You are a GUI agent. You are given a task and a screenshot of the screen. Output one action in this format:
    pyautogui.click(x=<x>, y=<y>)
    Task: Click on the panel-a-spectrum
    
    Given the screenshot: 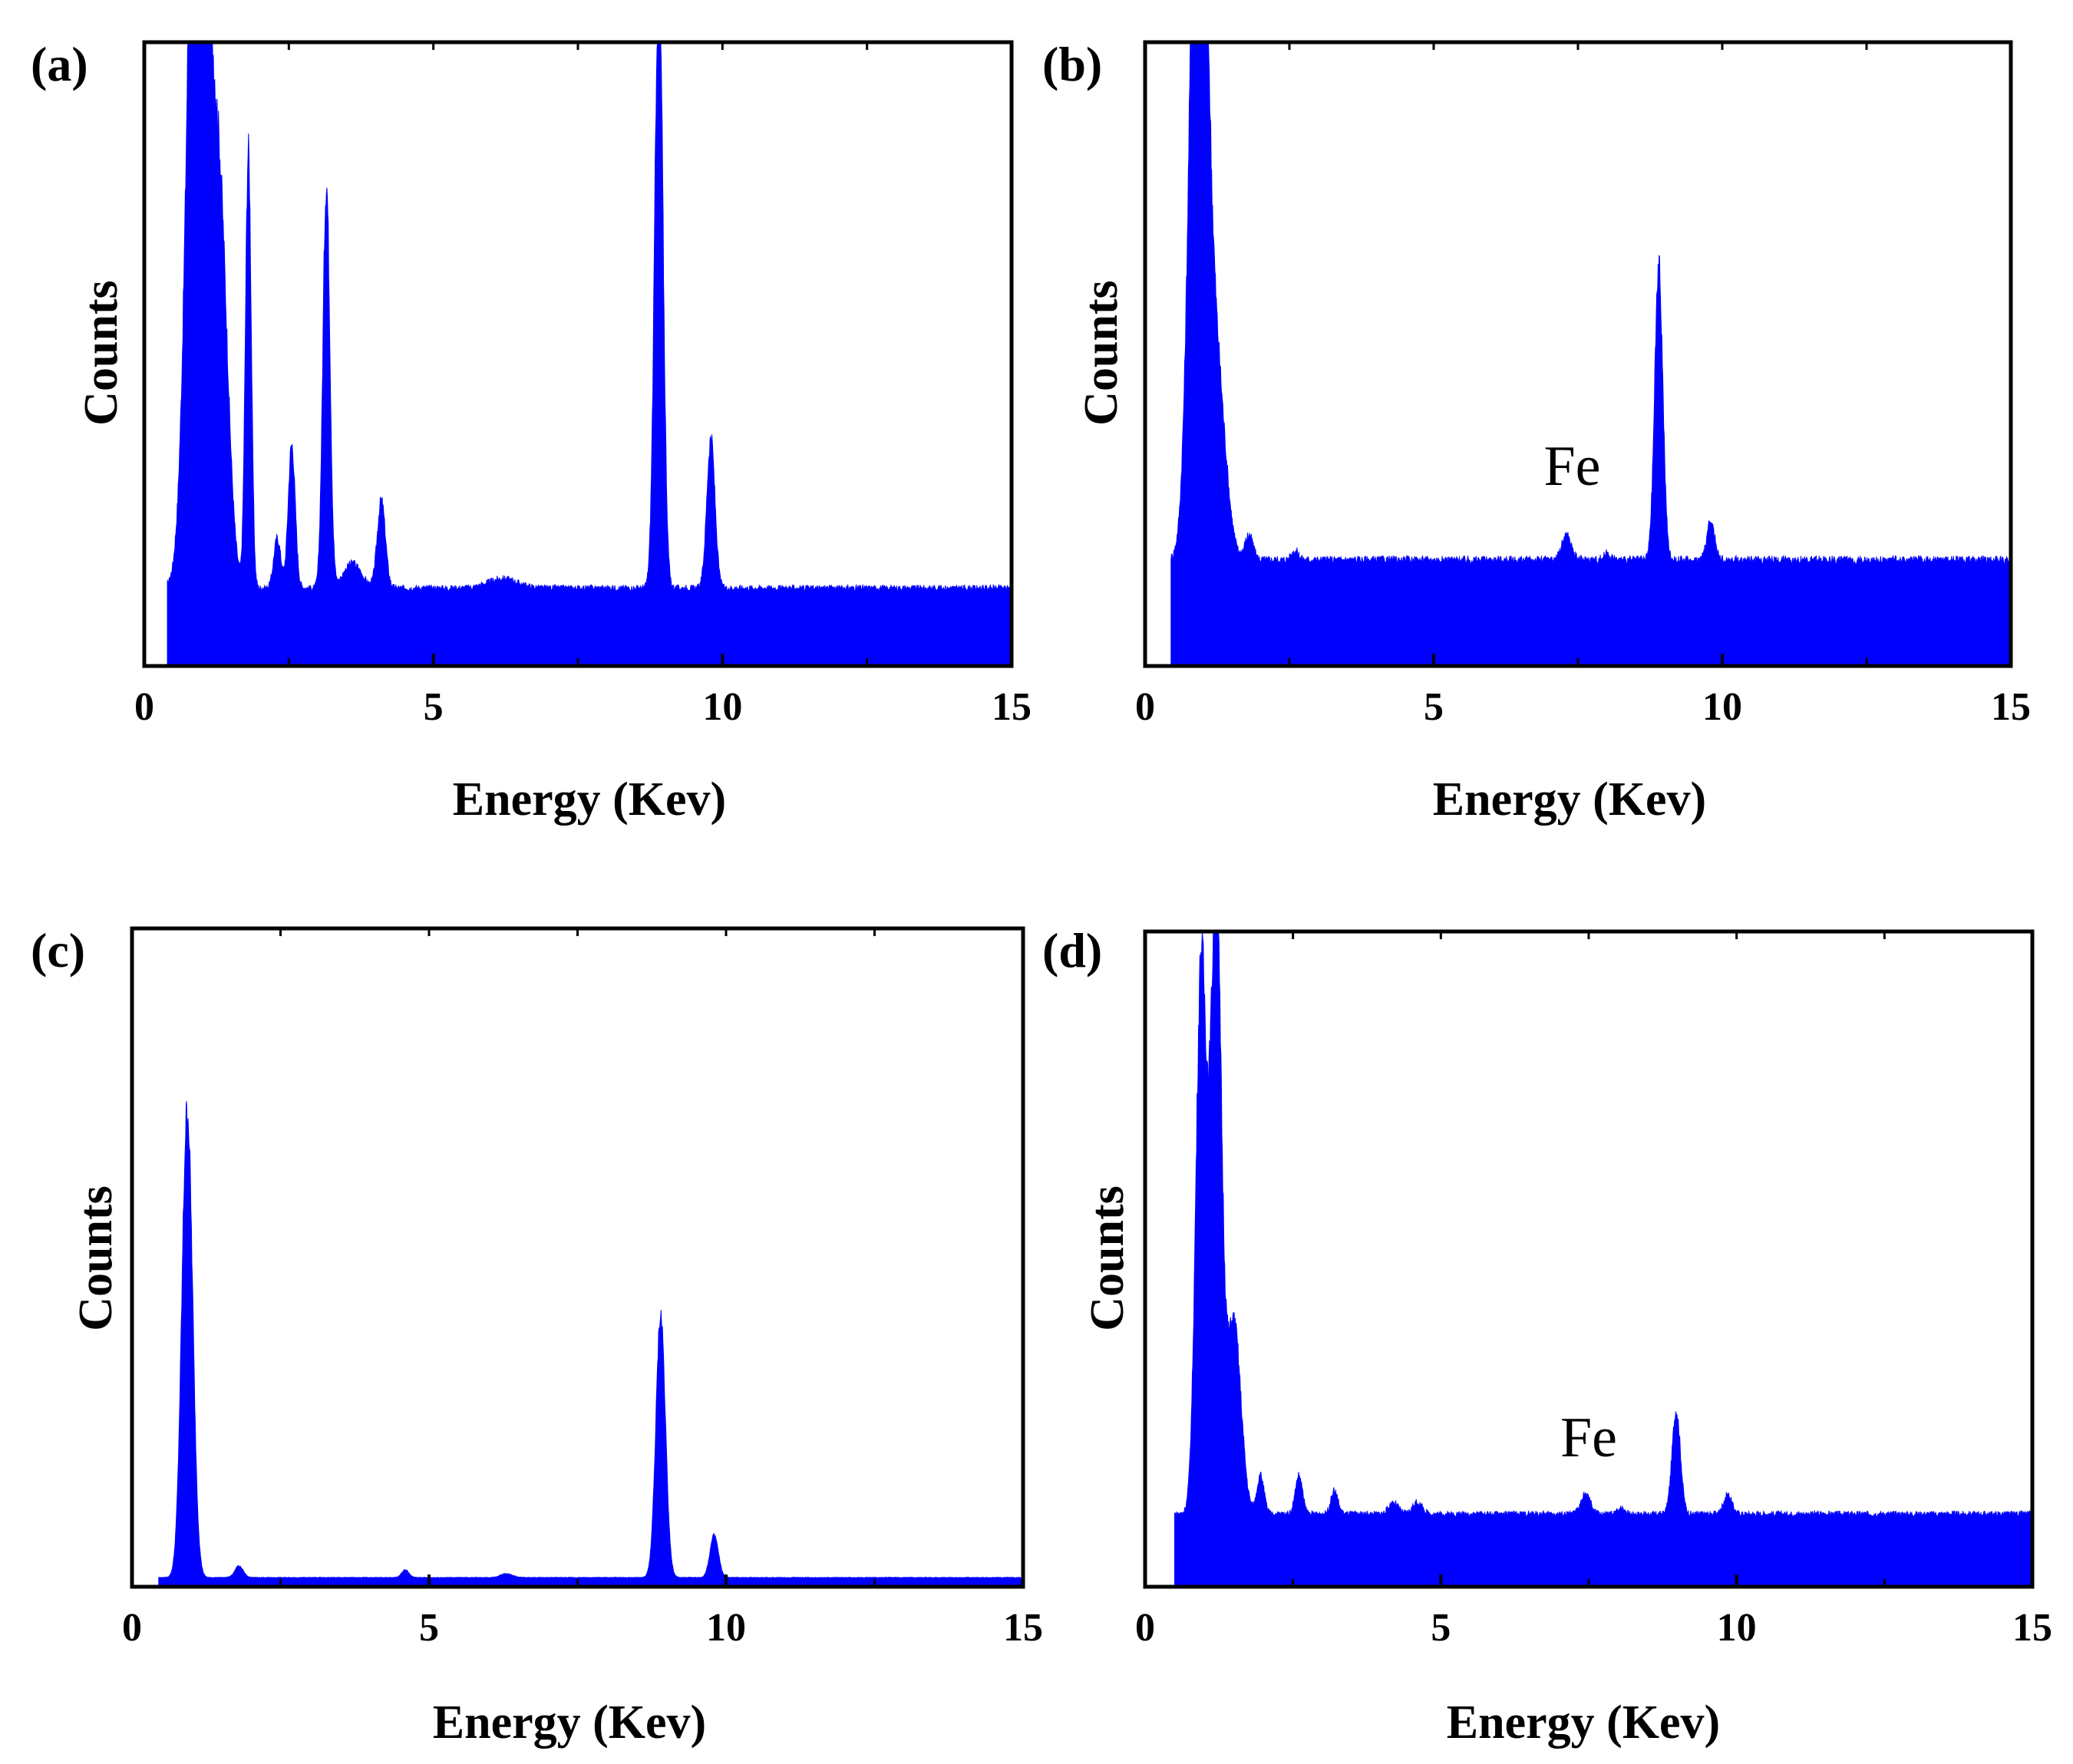 What is the action you would take?
    pyautogui.click(x=590, y=354)
    